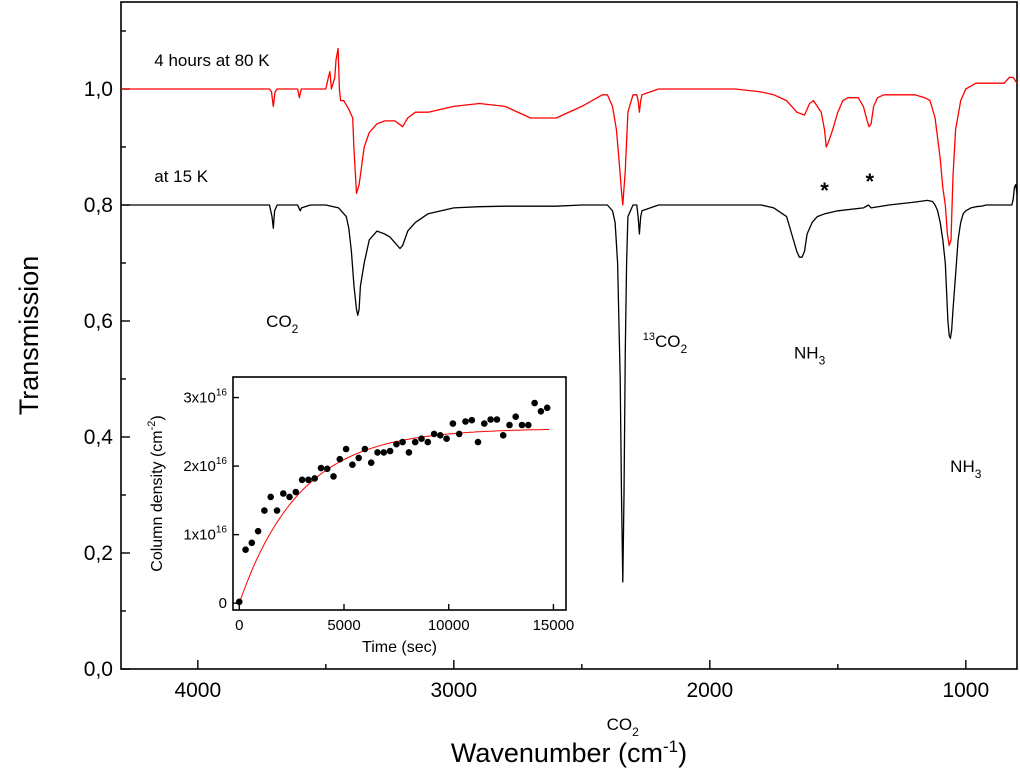  Describe the element at coordinates (239, 625) in the screenshot. I see `inset-x-tick-label-0: 0` at that location.